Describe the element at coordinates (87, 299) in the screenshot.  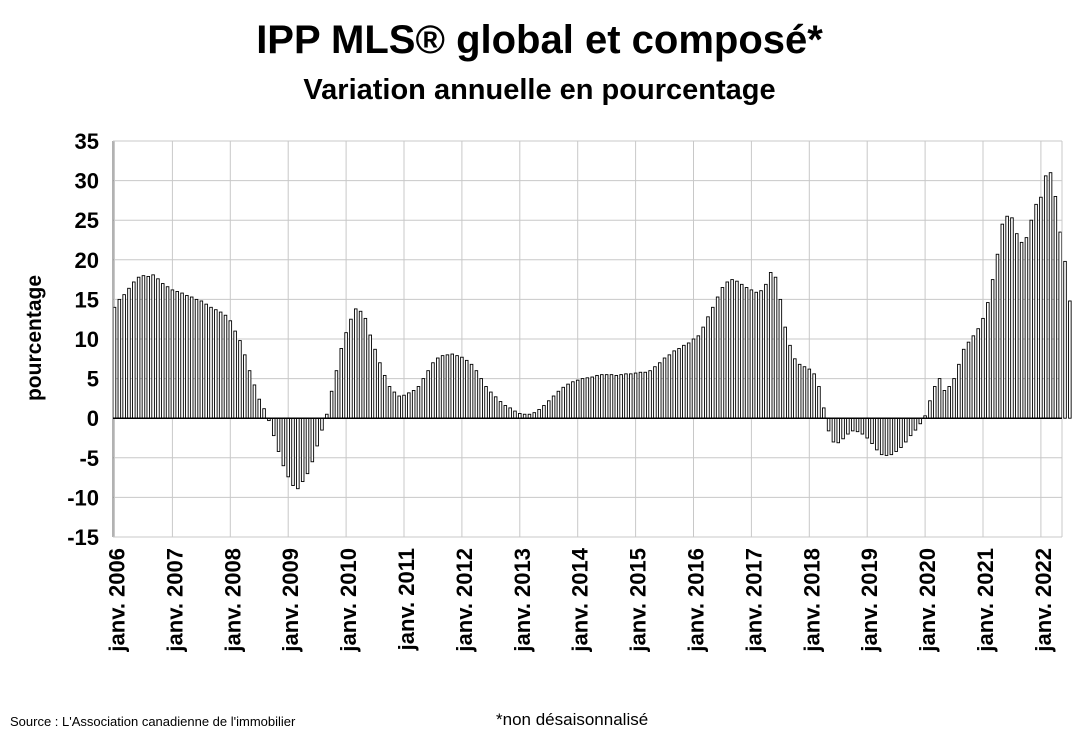
I see `y-tick-label: 15` at that location.